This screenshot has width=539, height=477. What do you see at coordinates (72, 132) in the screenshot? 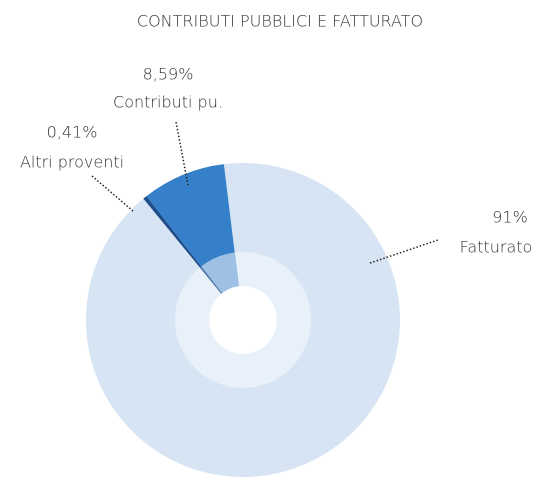
I see `data-label: 0,41%` at bounding box center [72, 132].